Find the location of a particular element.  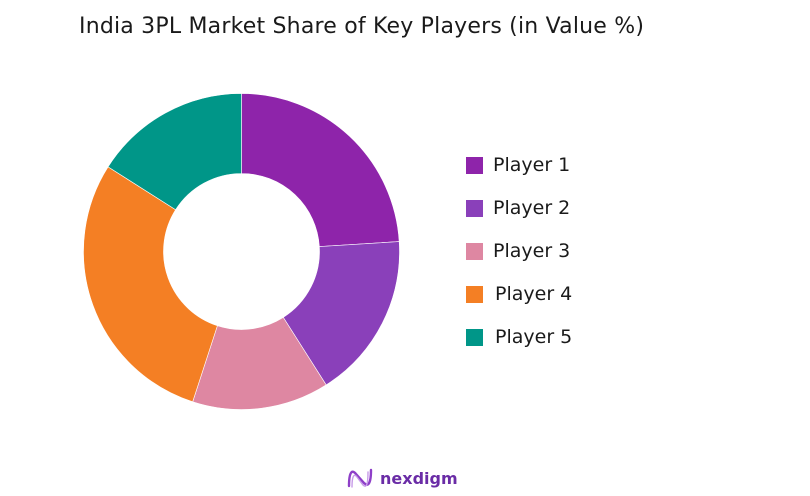

legend-label: Player 2 is located at coordinates (532, 208).